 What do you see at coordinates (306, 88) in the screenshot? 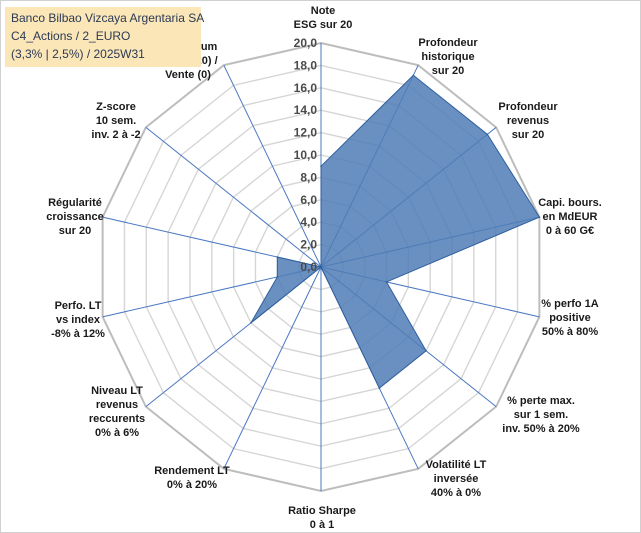
I see `tick-label: 16,0` at bounding box center [306, 88].